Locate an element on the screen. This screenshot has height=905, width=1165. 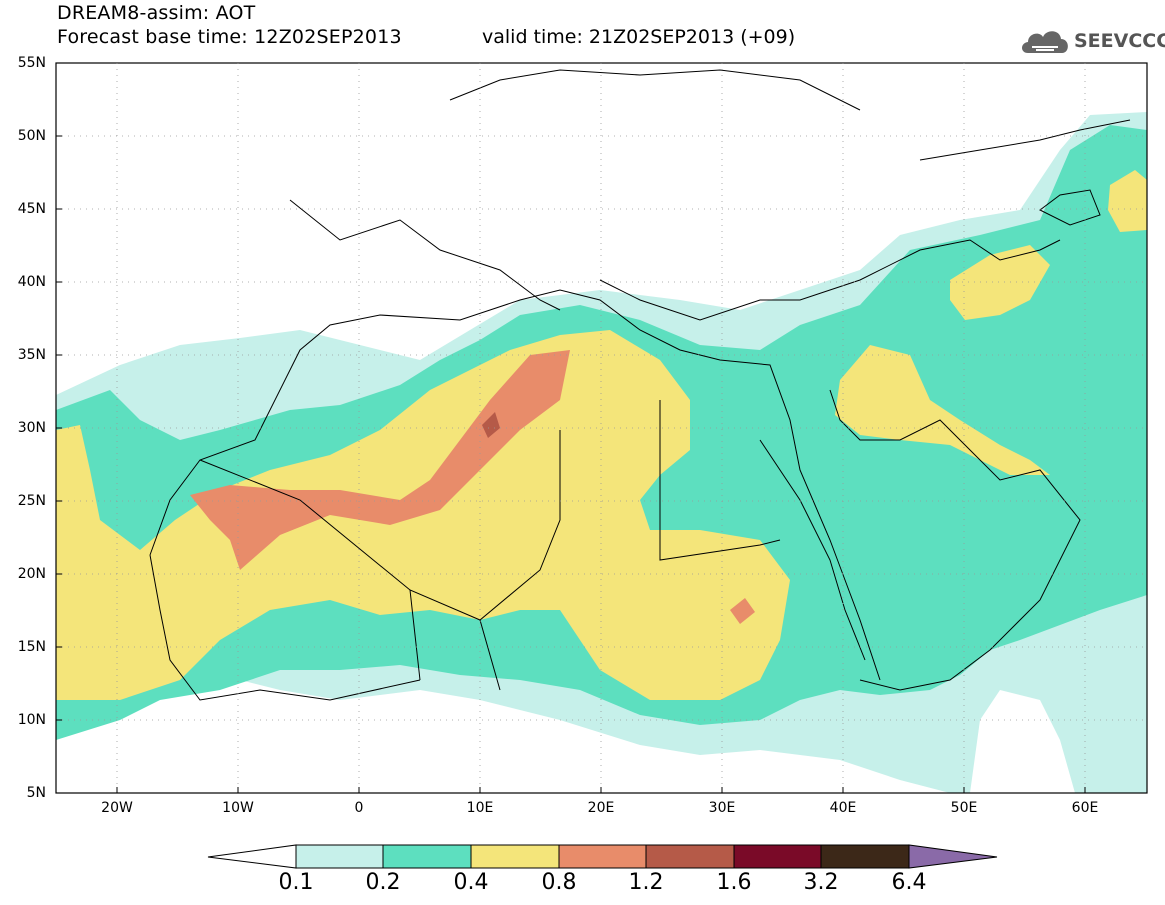
aot-contour-0.8-sudan is located at coordinates (742, 611).